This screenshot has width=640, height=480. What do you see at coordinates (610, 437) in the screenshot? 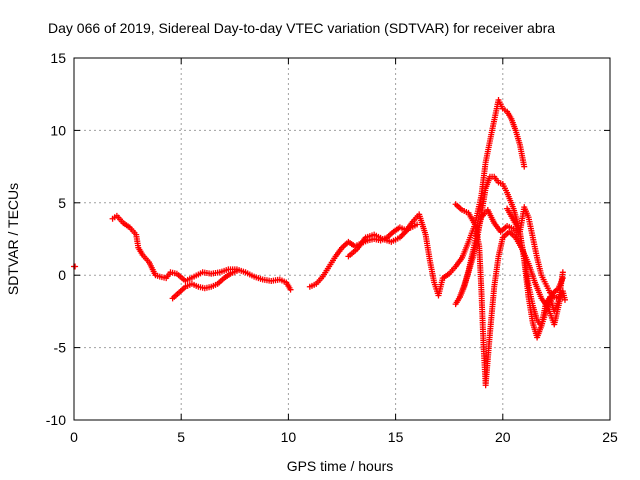
I see `x-tick-label: 25` at bounding box center [610, 437].